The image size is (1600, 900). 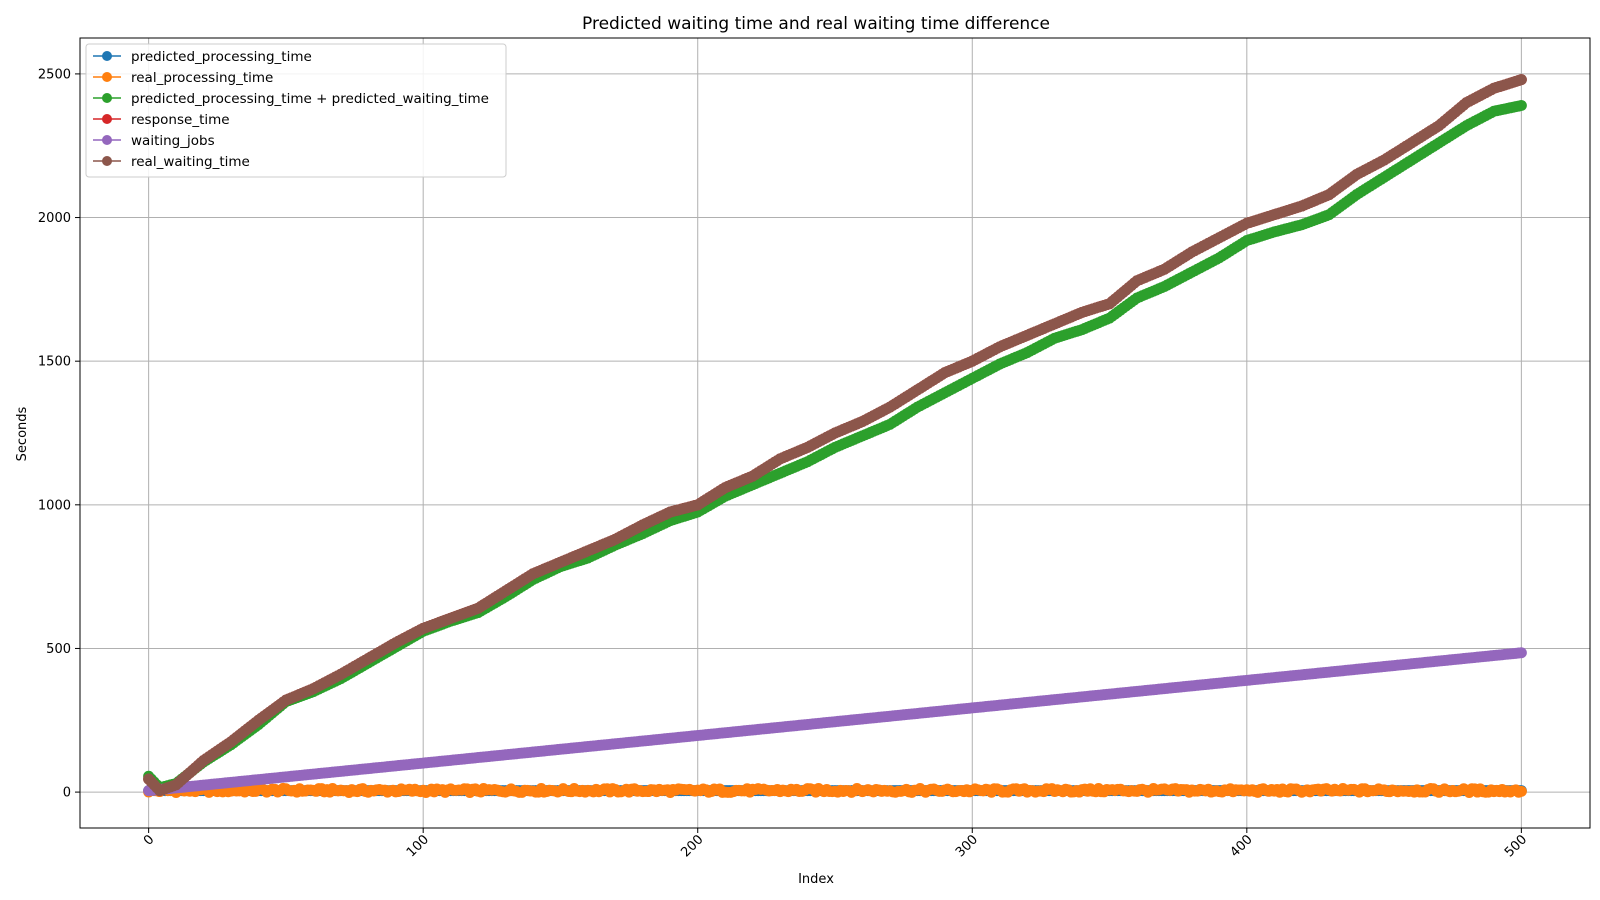 I want to click on legend-label: real_waiting_time, so click(x=190, y=162).